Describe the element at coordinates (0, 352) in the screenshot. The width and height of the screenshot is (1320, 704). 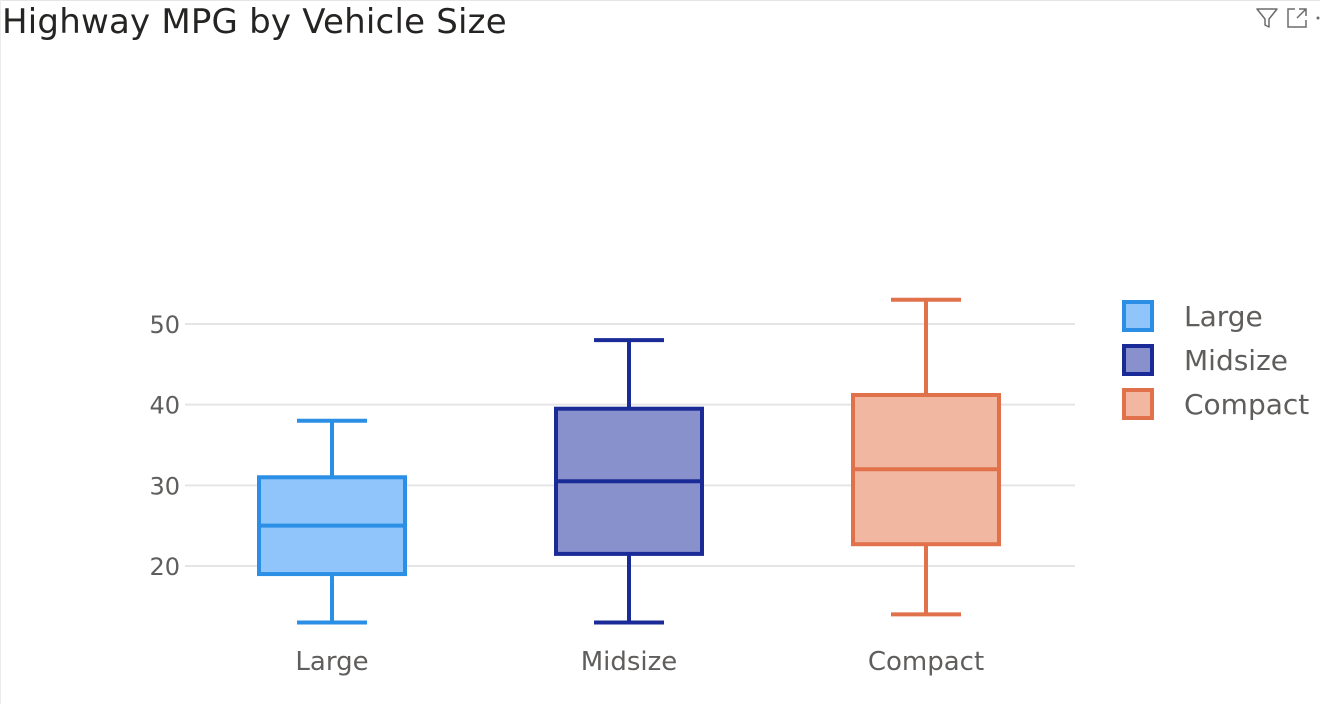
I see `visual-left-border` at that location.